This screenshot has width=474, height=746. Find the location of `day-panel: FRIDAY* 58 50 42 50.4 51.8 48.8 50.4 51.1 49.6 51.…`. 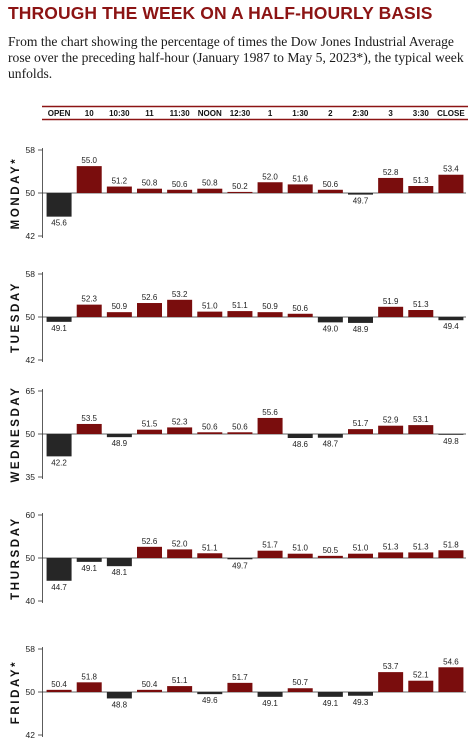

day-panel: FRIDAY* 58 50 42 50.4 51.8 48.8 50.4 51.1 49.6 51.… is located at coordinates (238, 692).